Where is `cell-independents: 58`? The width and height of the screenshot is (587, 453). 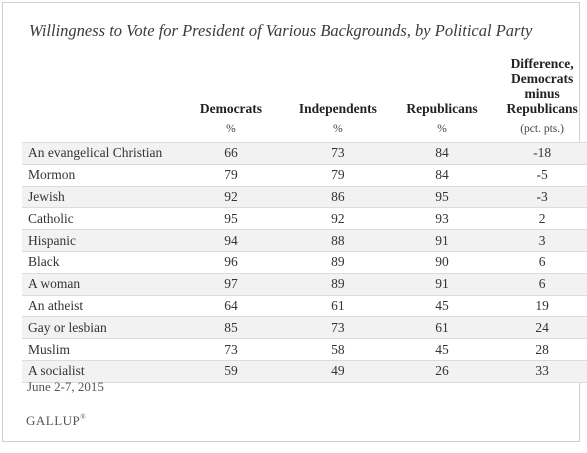
cell-independents: 58 is located at coordinates (338, 349).